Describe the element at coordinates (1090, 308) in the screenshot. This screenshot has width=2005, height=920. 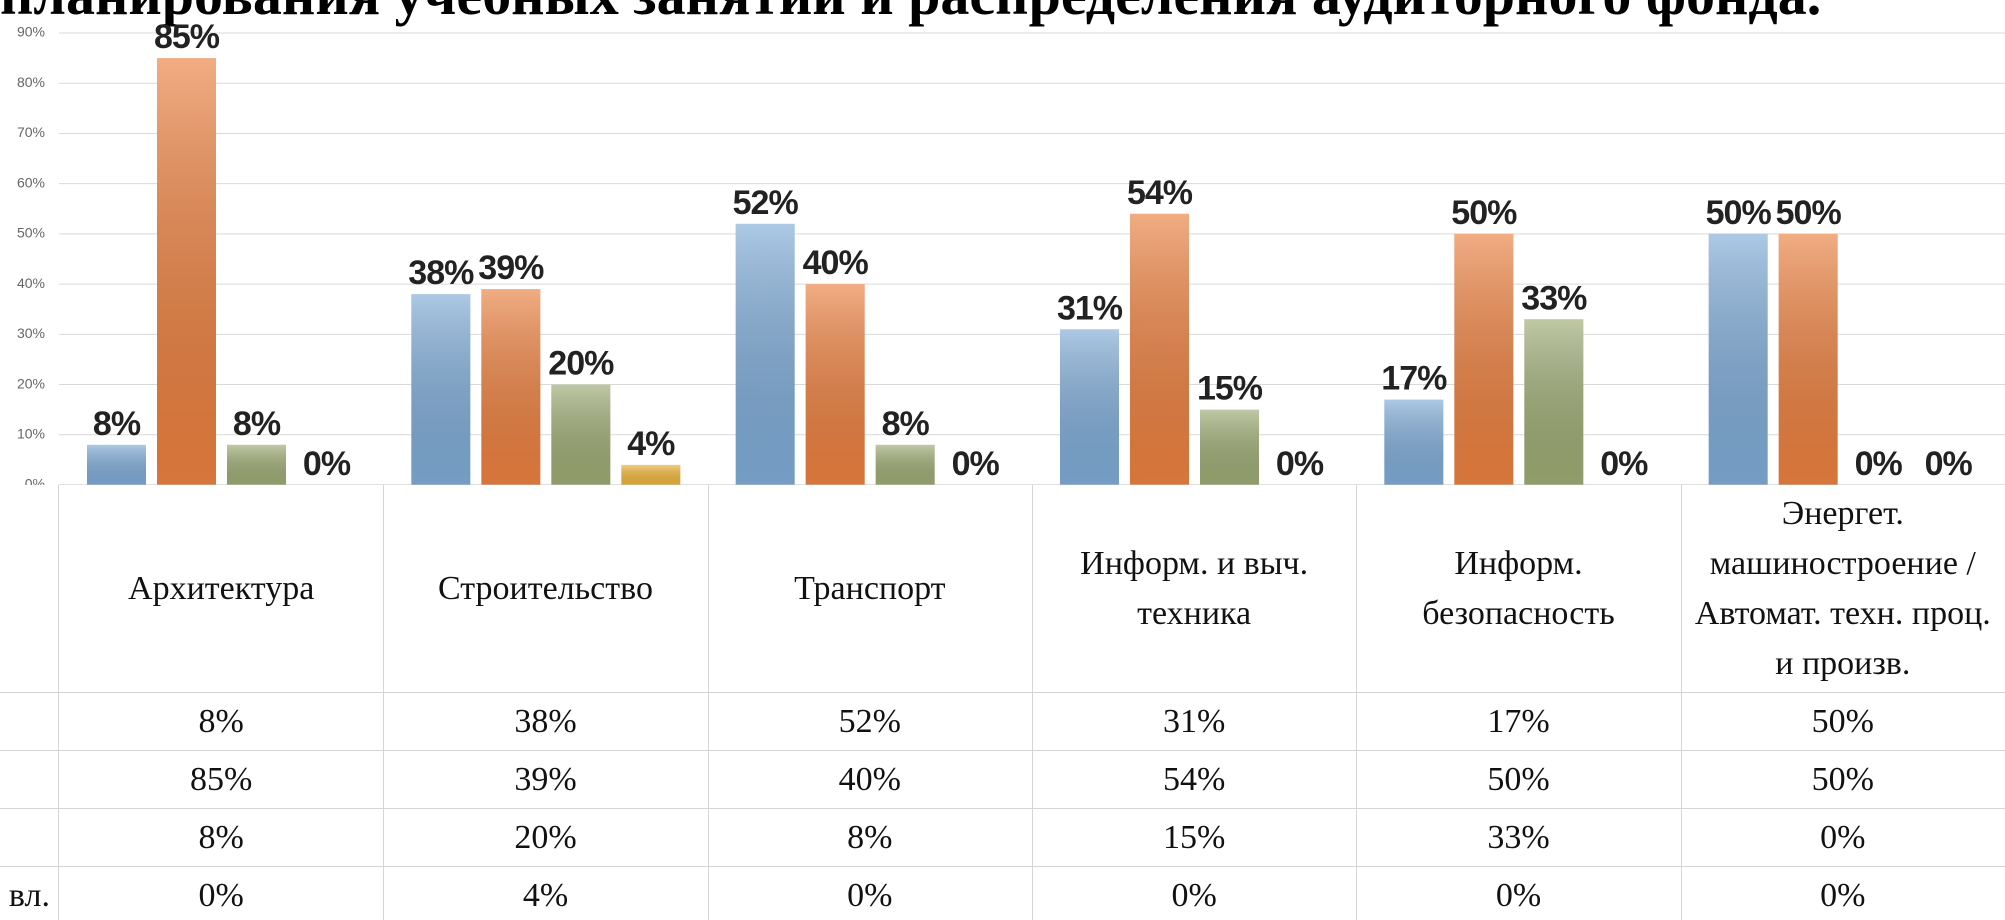
I see `data-label: 31%` at that location.